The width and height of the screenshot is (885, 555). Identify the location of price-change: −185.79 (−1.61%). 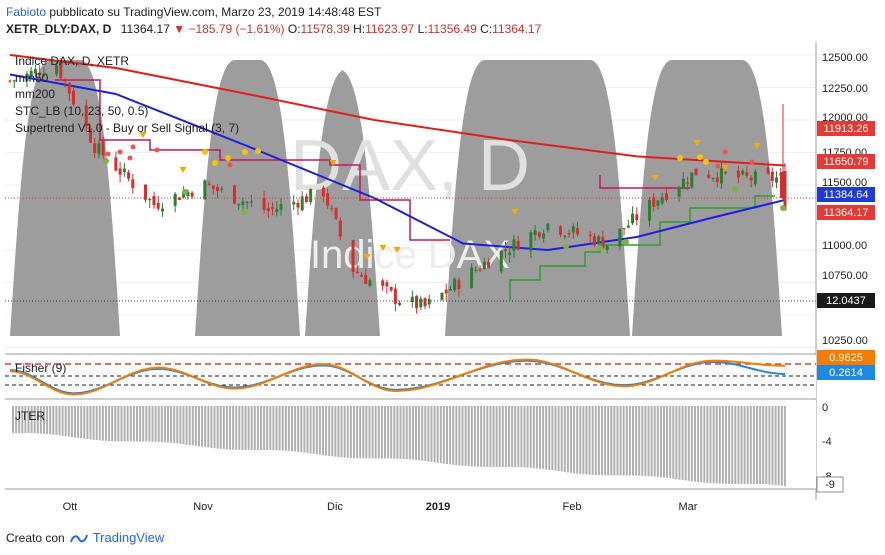
(236, 29).